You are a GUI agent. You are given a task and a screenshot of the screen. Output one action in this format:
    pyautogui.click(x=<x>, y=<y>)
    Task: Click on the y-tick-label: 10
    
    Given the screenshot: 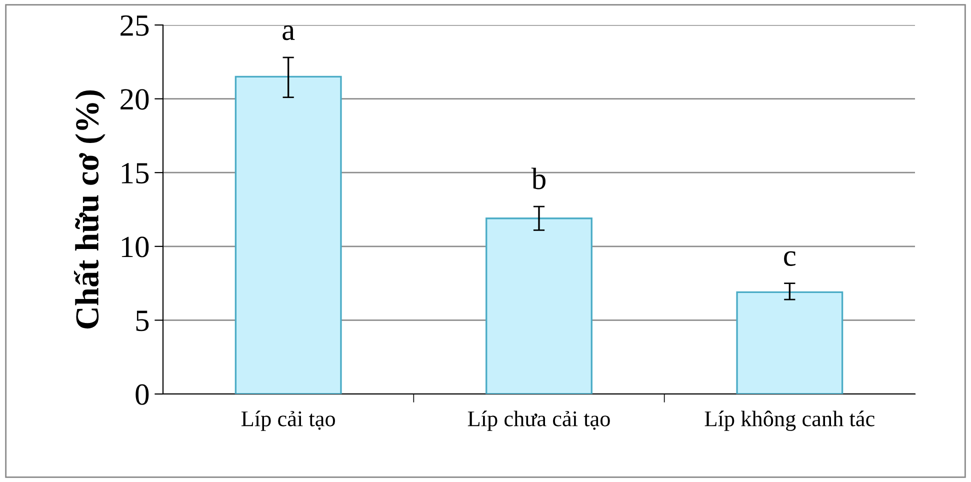 What is the action you would take?
    pyautogui.click(x=135, y=247)
    